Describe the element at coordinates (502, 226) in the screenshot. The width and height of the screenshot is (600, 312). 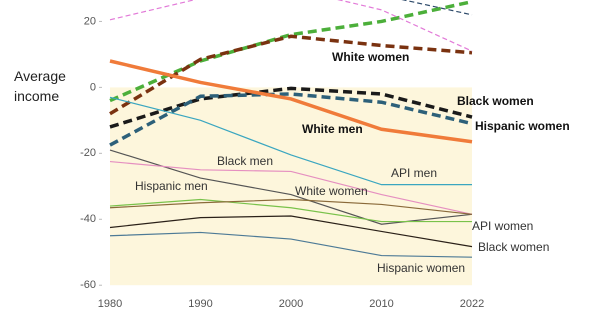
I see `series-label: API women` at that location.